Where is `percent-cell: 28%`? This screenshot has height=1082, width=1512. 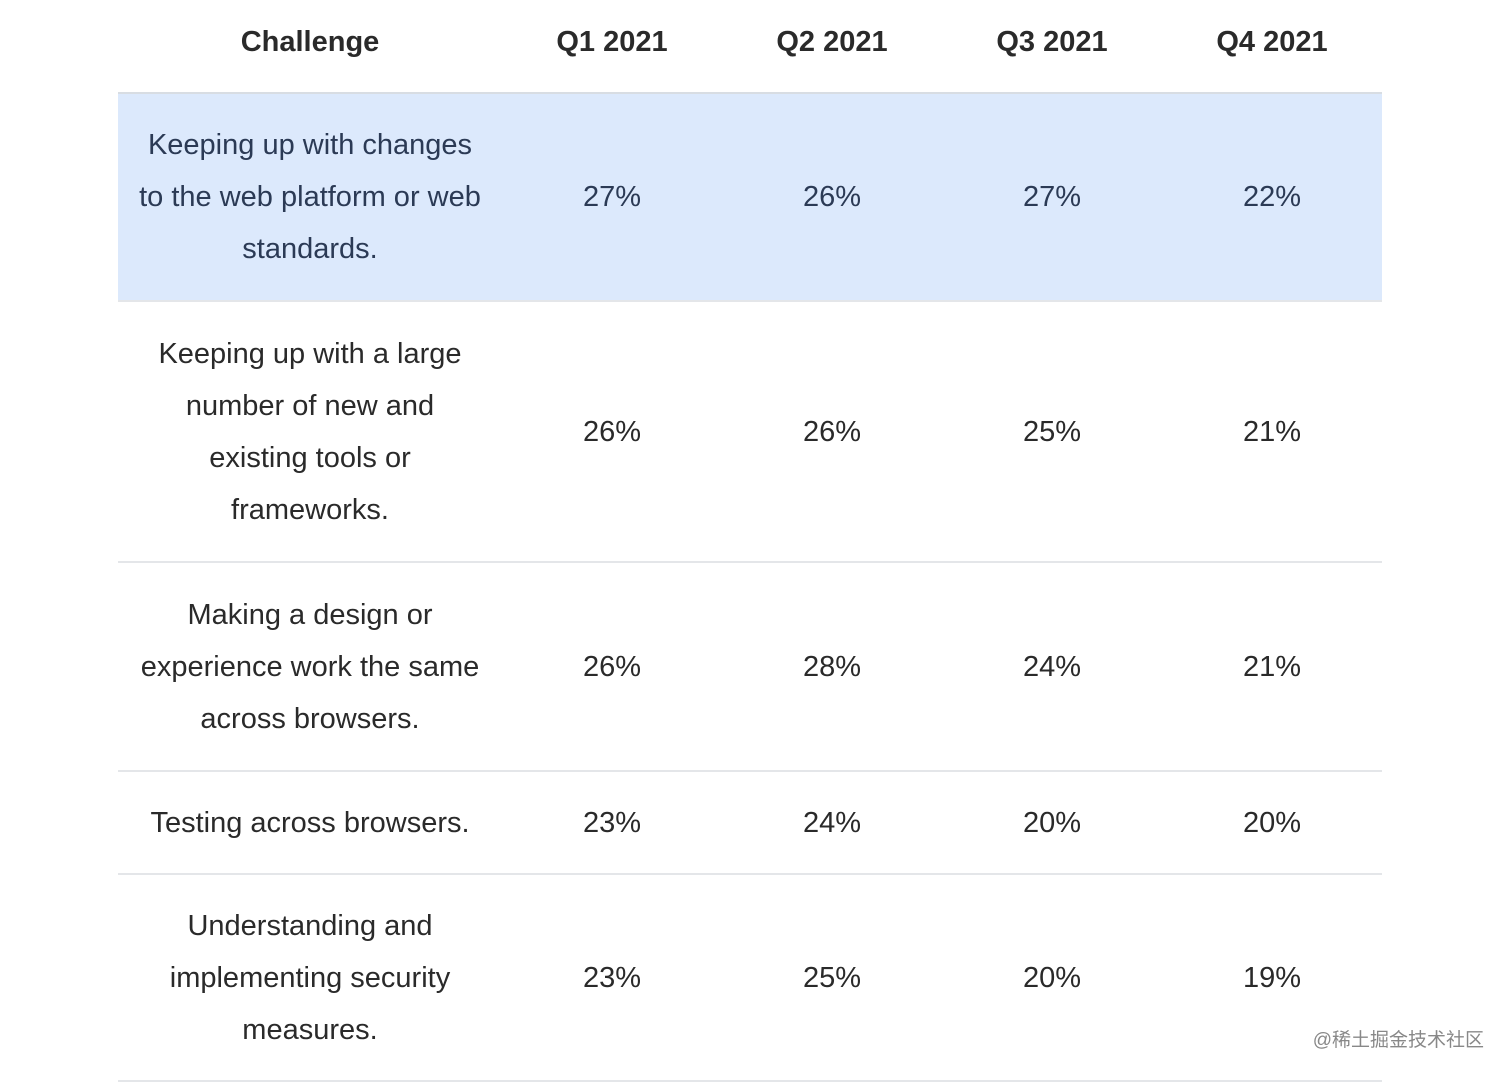
percent-cell: 28% is located at coordinates (832, 666).